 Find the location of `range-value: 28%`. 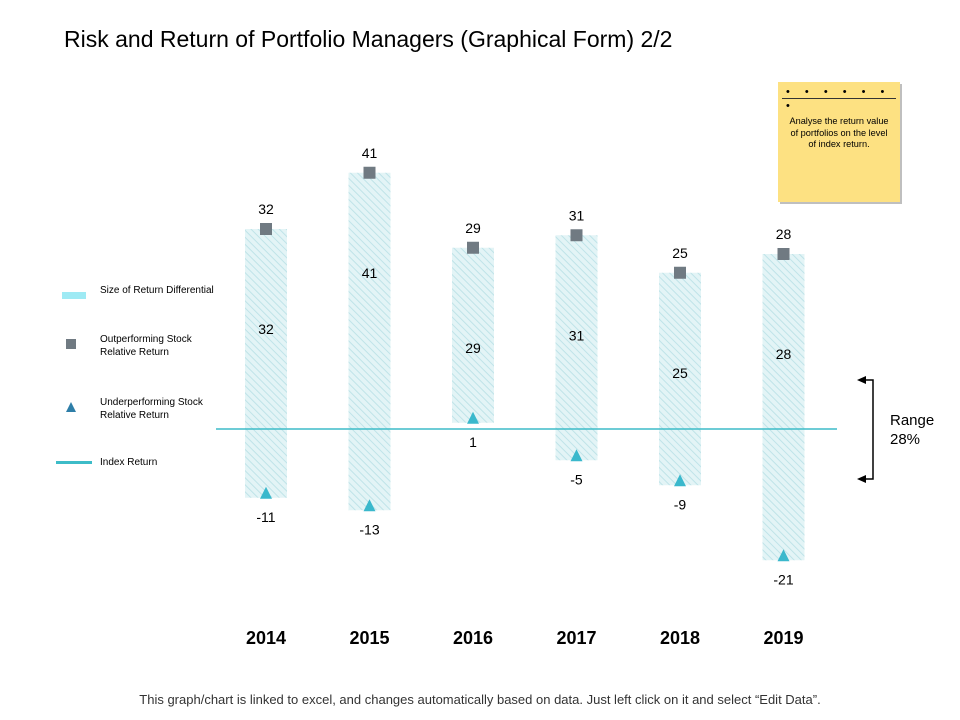

range-value: 28% is located at coordinates (905, 439).